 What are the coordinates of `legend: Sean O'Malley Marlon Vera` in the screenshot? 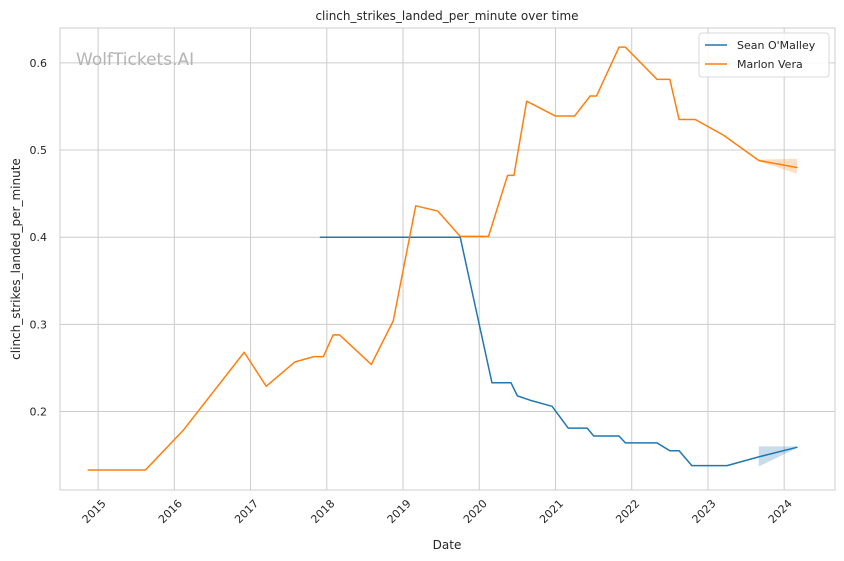 It's located at (764, 55).